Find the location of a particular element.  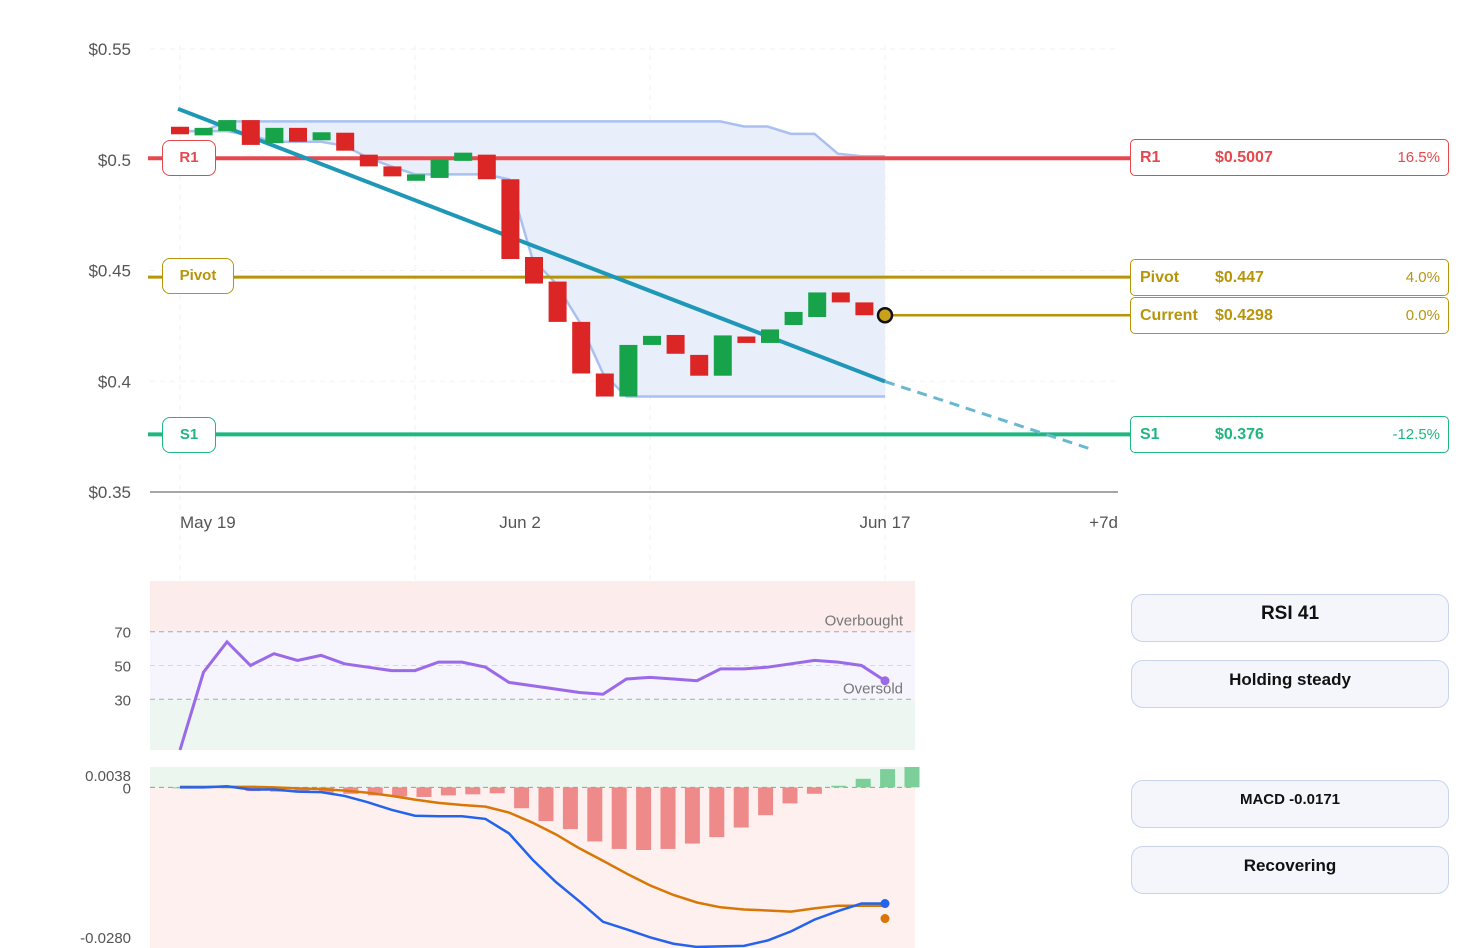

candles is located at coordinates (532, 258).